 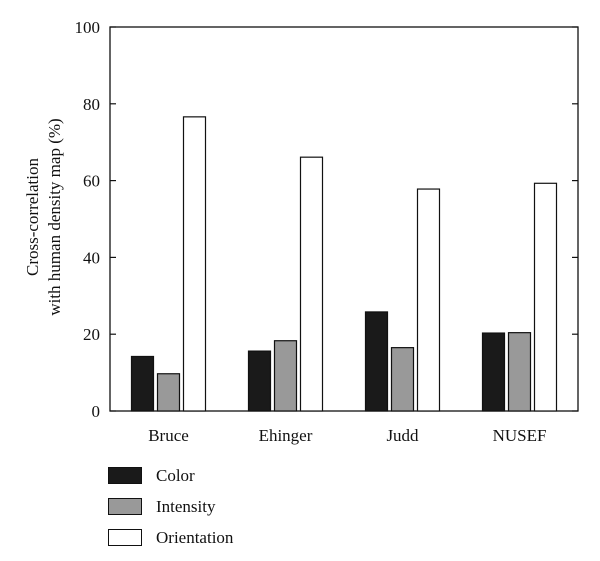 What do you see at coordinates (519, 372) in the screenshot?
I see `bar-intensity-nusef` at bounding box center [519, 372].